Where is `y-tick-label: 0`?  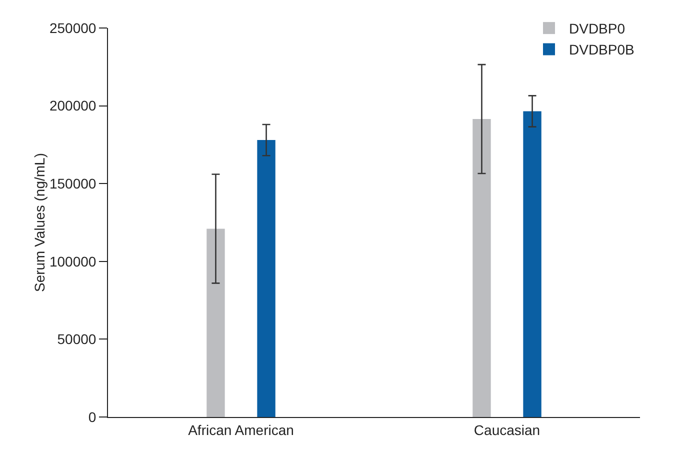 y-tick-label: 0 is located at coordinates (92, 416).